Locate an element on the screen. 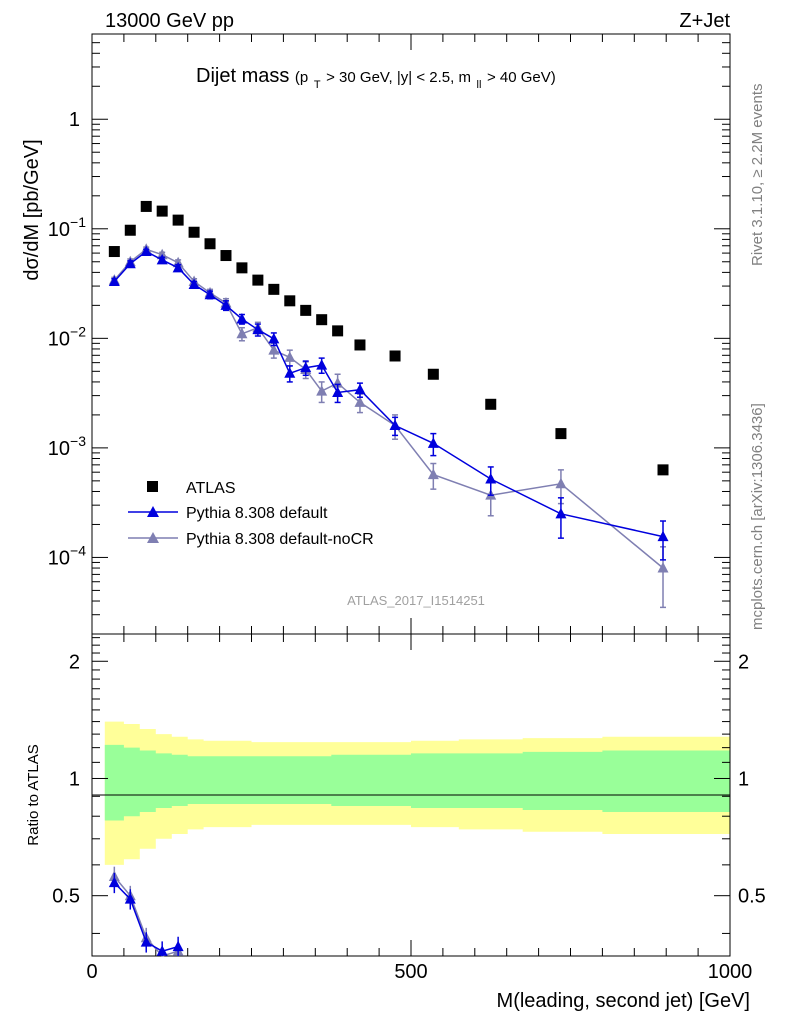 The height and width of the screenshot is (1024, 786). legend-label-nocr: Pythia 8.308 default-noCR is located at coordinates (280, 539).